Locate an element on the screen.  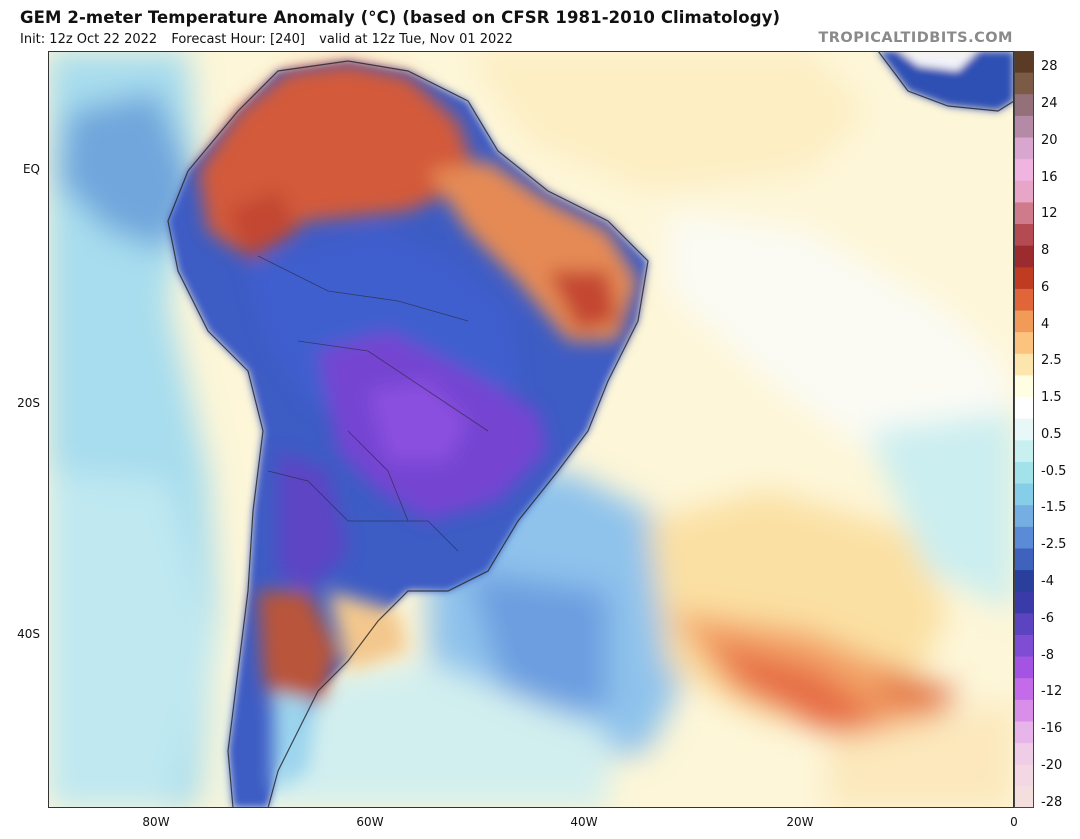
valid-time: valid at 12z Tue, Nov 01 2022 is located at coordinates (416, 39).